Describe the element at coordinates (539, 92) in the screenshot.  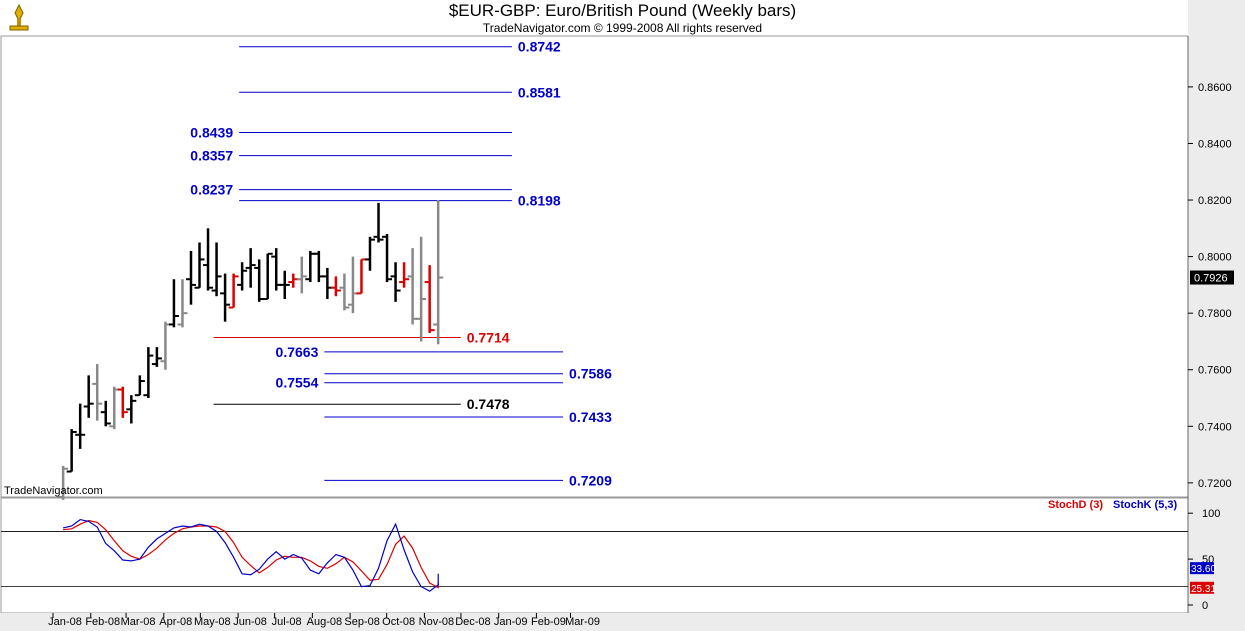
I see `level-label-1: 0.8581` at that location.